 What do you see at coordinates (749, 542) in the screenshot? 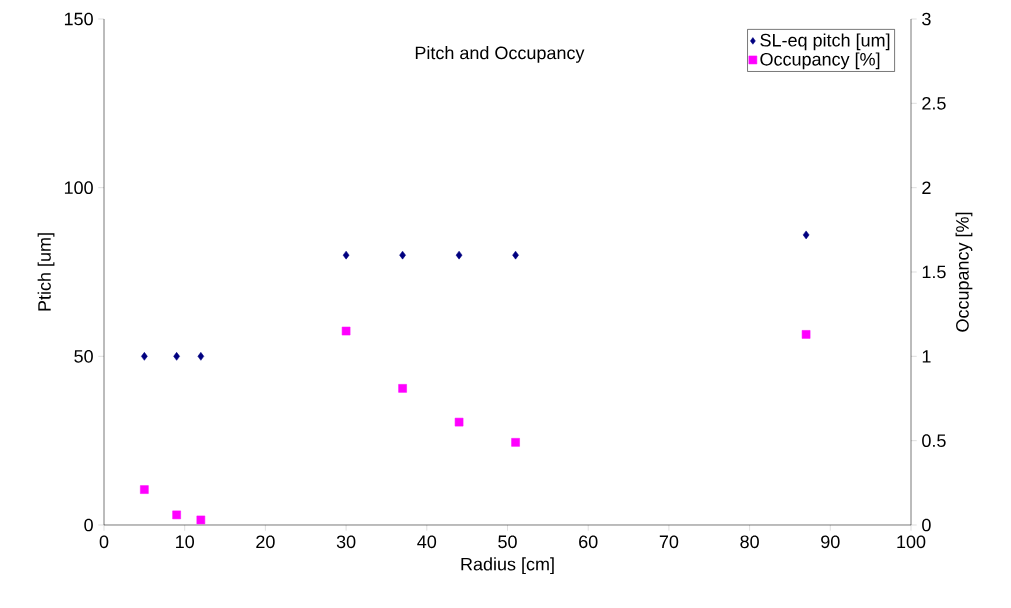
I see `x-tick-label: 80` at bounding box center [749, 542].